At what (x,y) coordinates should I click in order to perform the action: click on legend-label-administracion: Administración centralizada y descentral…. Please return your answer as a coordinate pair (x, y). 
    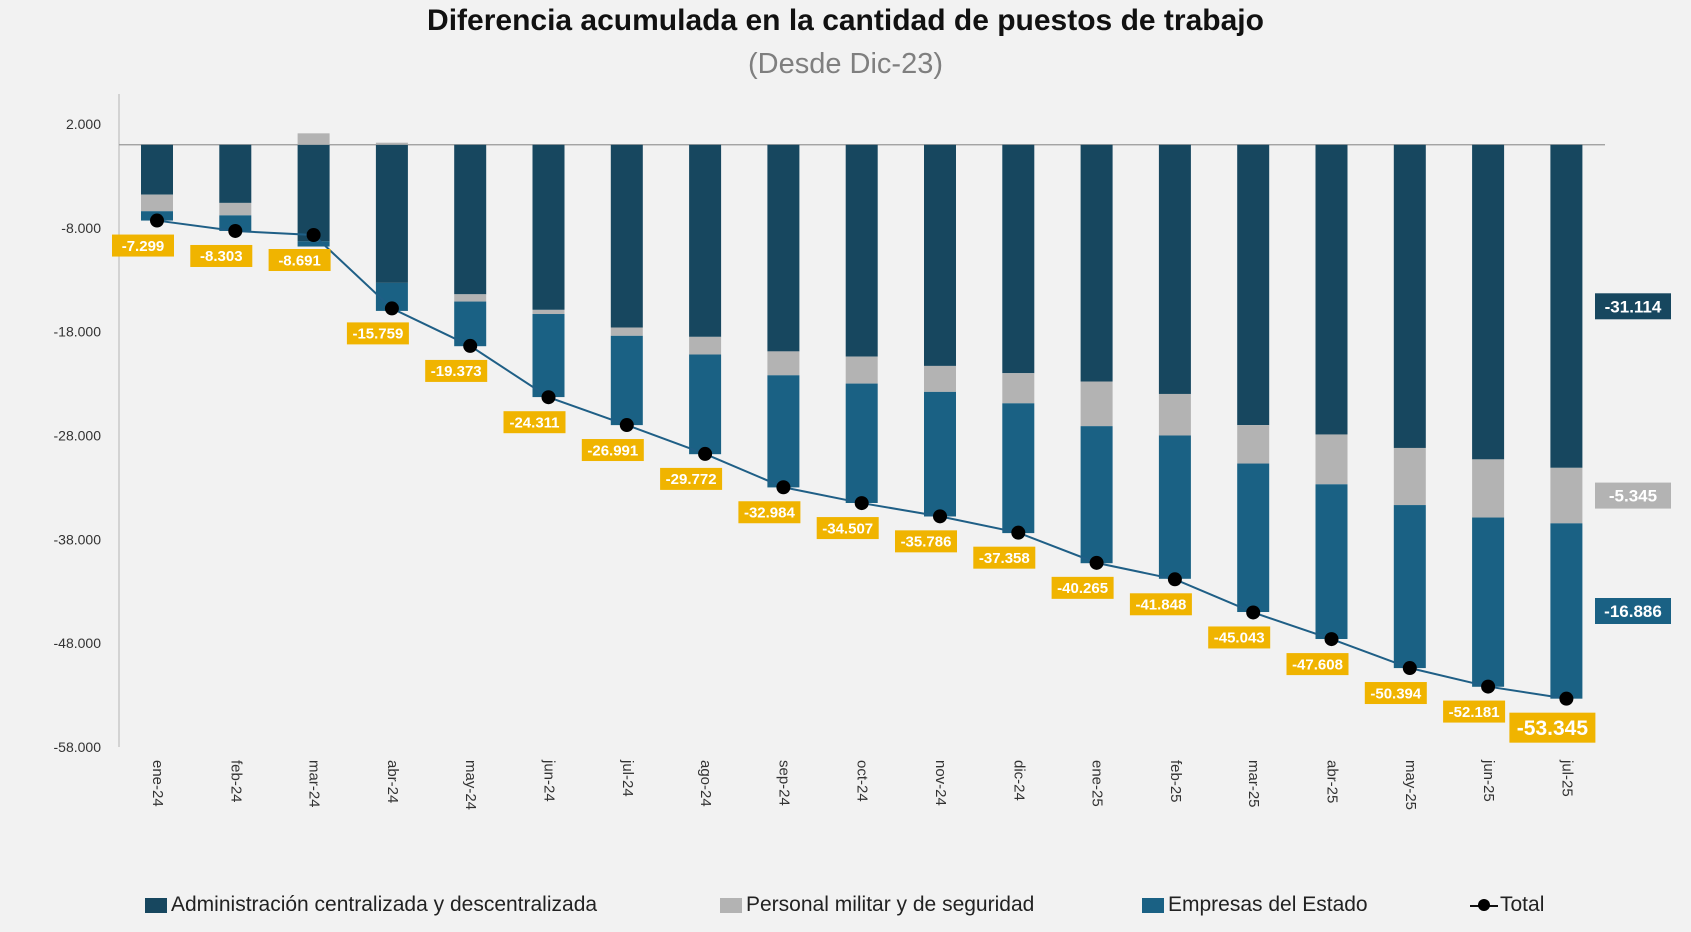
    Looking at the image, I should click on (384, 904).